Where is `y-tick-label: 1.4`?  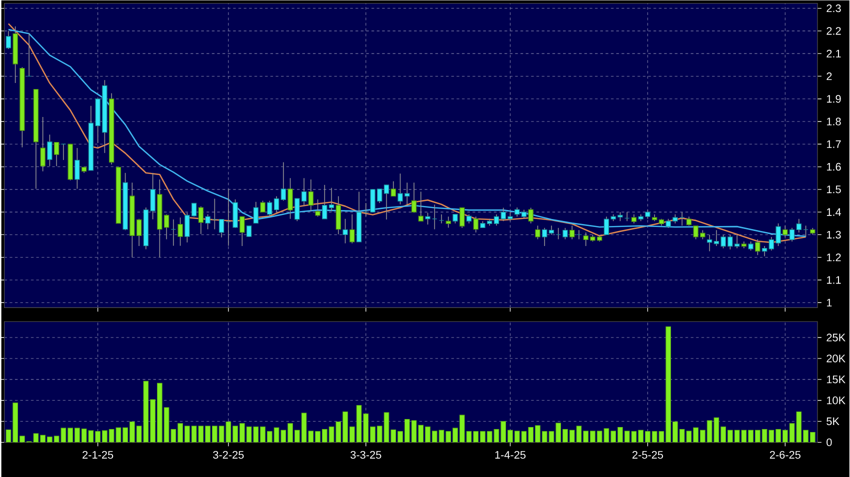
y-tick-label: 1.4 is located at coordinates (834, 212).